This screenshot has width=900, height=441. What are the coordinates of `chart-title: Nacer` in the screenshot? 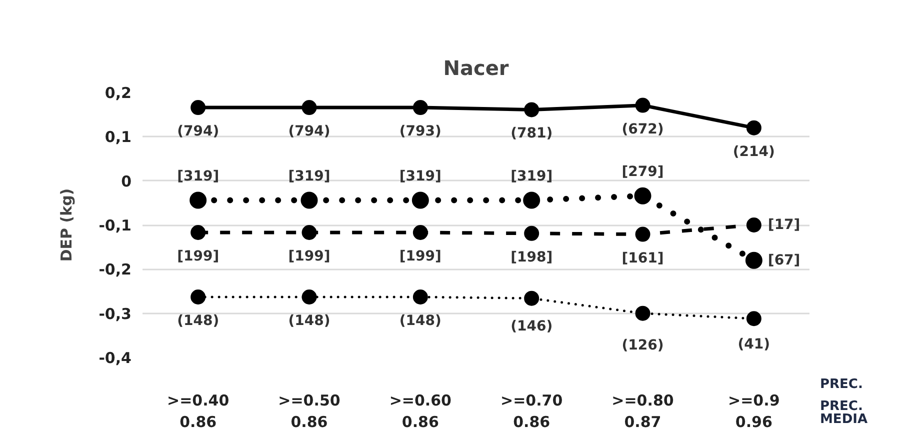 It's located at (476, 68).